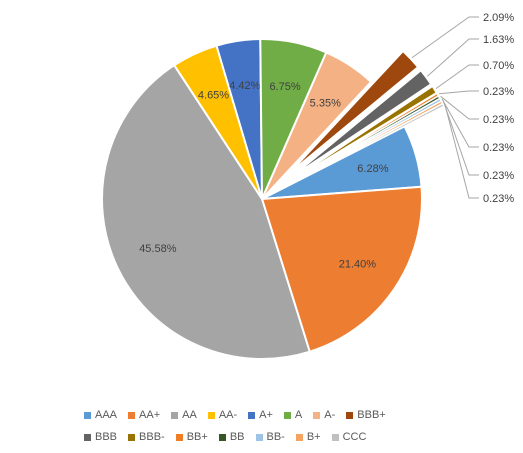 The image size is (523, 453). I want to click on legend-item-bbb: BBB-, so click(146, 437).